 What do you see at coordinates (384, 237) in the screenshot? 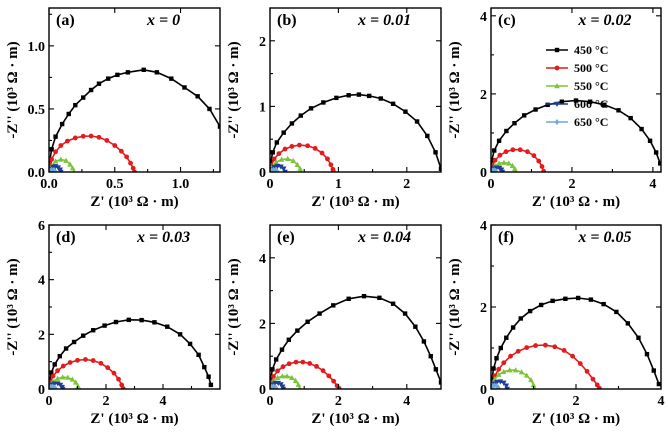
I see `composition-label: x = 0.04` at bounding box center [384, 237].